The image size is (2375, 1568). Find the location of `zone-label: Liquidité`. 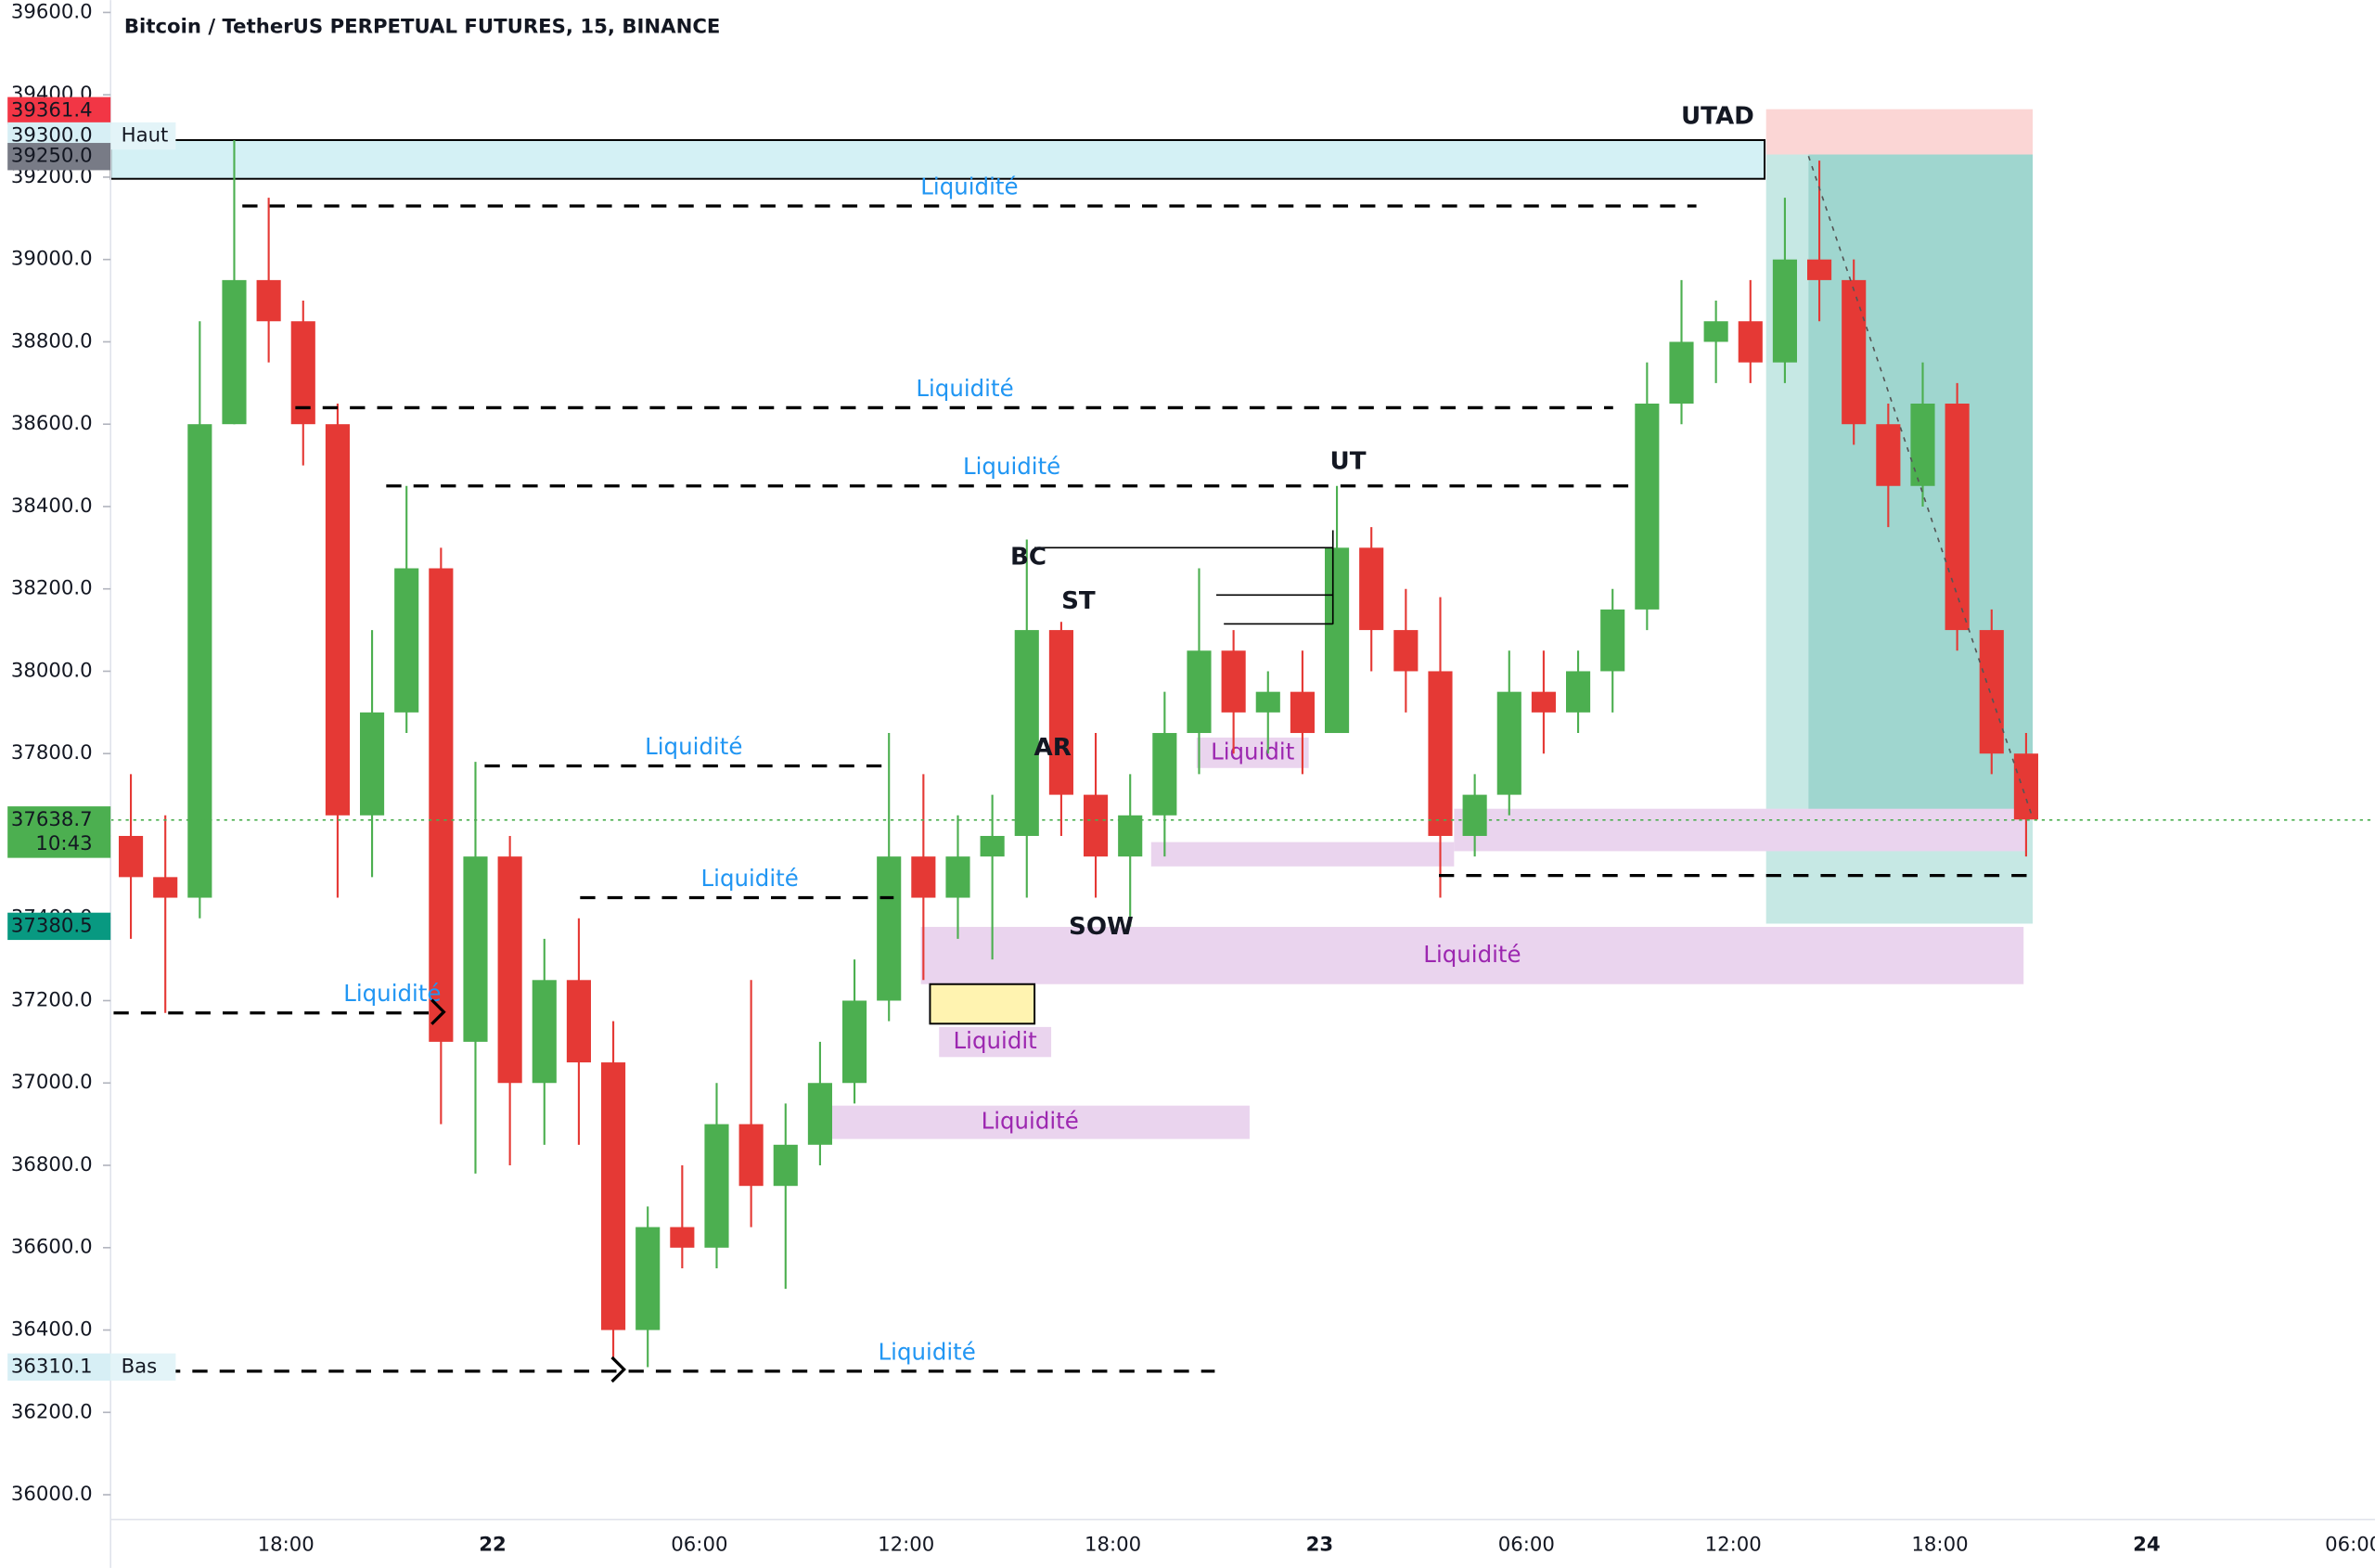

zone-label: Liquidité is located at coordinates (1030, 1121).